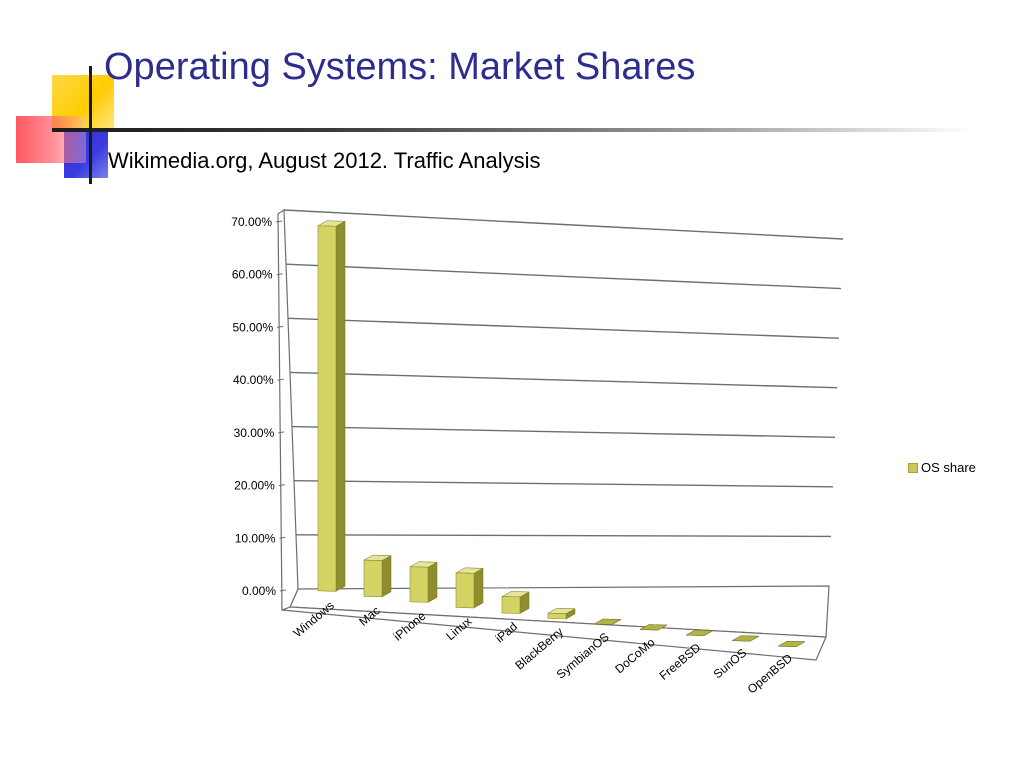 This screenshot has width=1024, height=768. Describe the element at coordinates (253, 380) in the screenshot. I see `y-tick-label: 40.00%` at that location.